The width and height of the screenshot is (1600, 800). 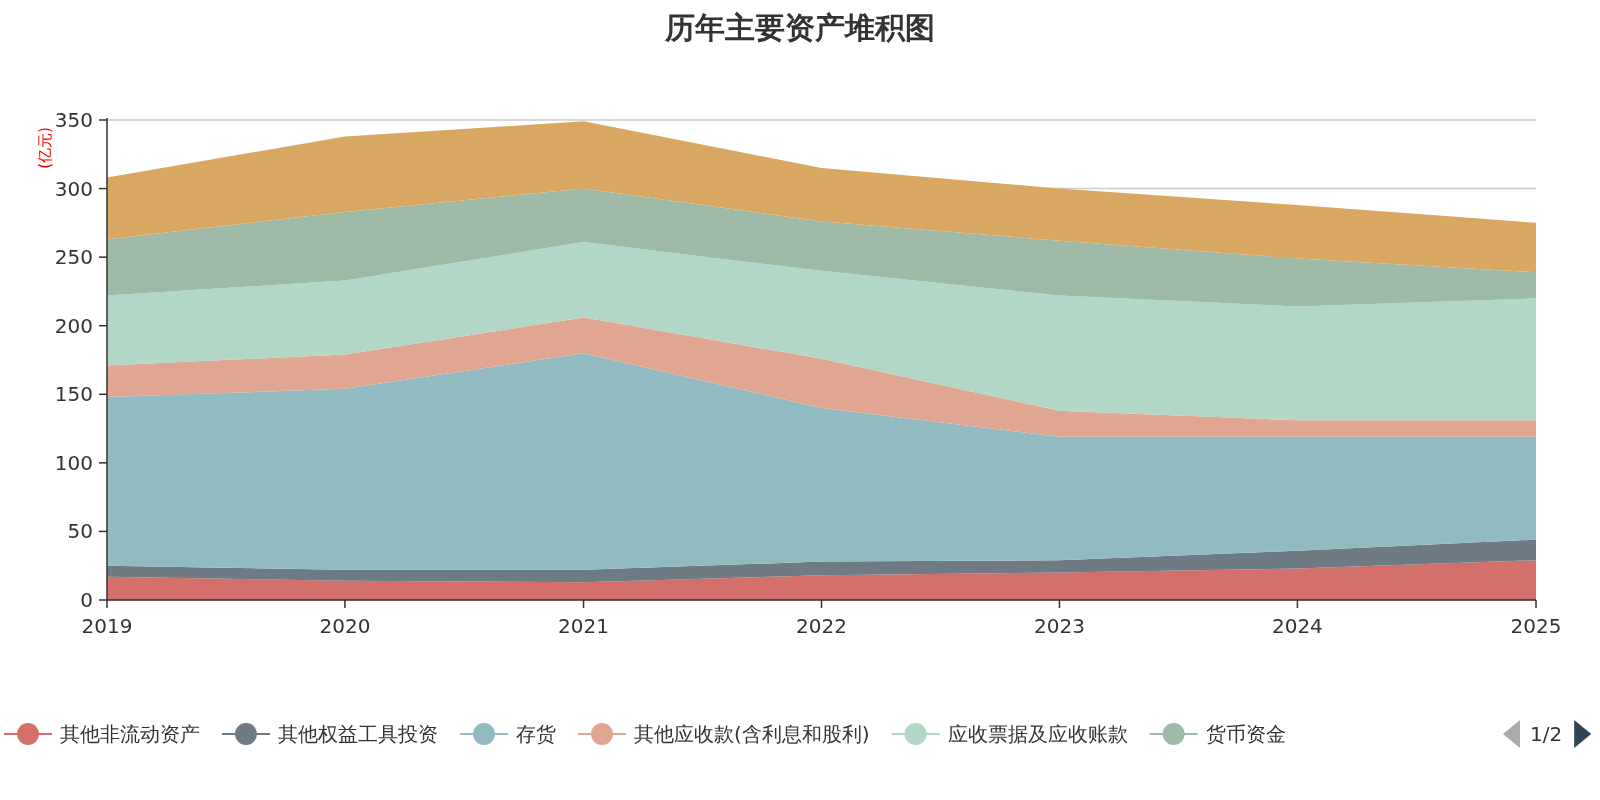 What do you see at coordinates (536, 734) in the screenshot?
I see `legend-label: 存货` at bounding box center [536, 734].